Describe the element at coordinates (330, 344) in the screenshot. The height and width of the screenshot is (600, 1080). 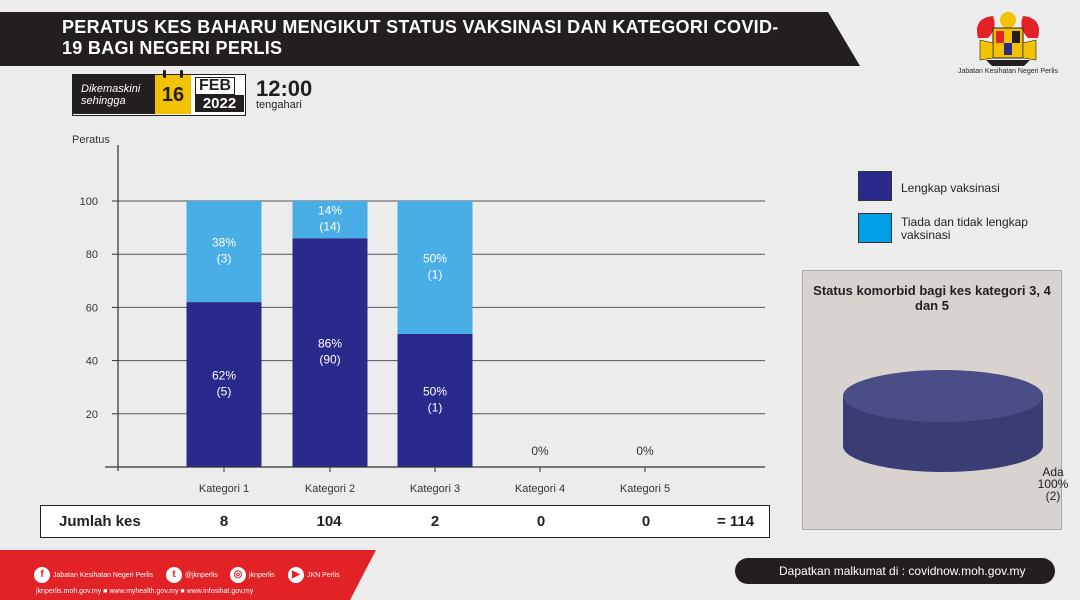
I see `data-label-percent: 86%` at that location.